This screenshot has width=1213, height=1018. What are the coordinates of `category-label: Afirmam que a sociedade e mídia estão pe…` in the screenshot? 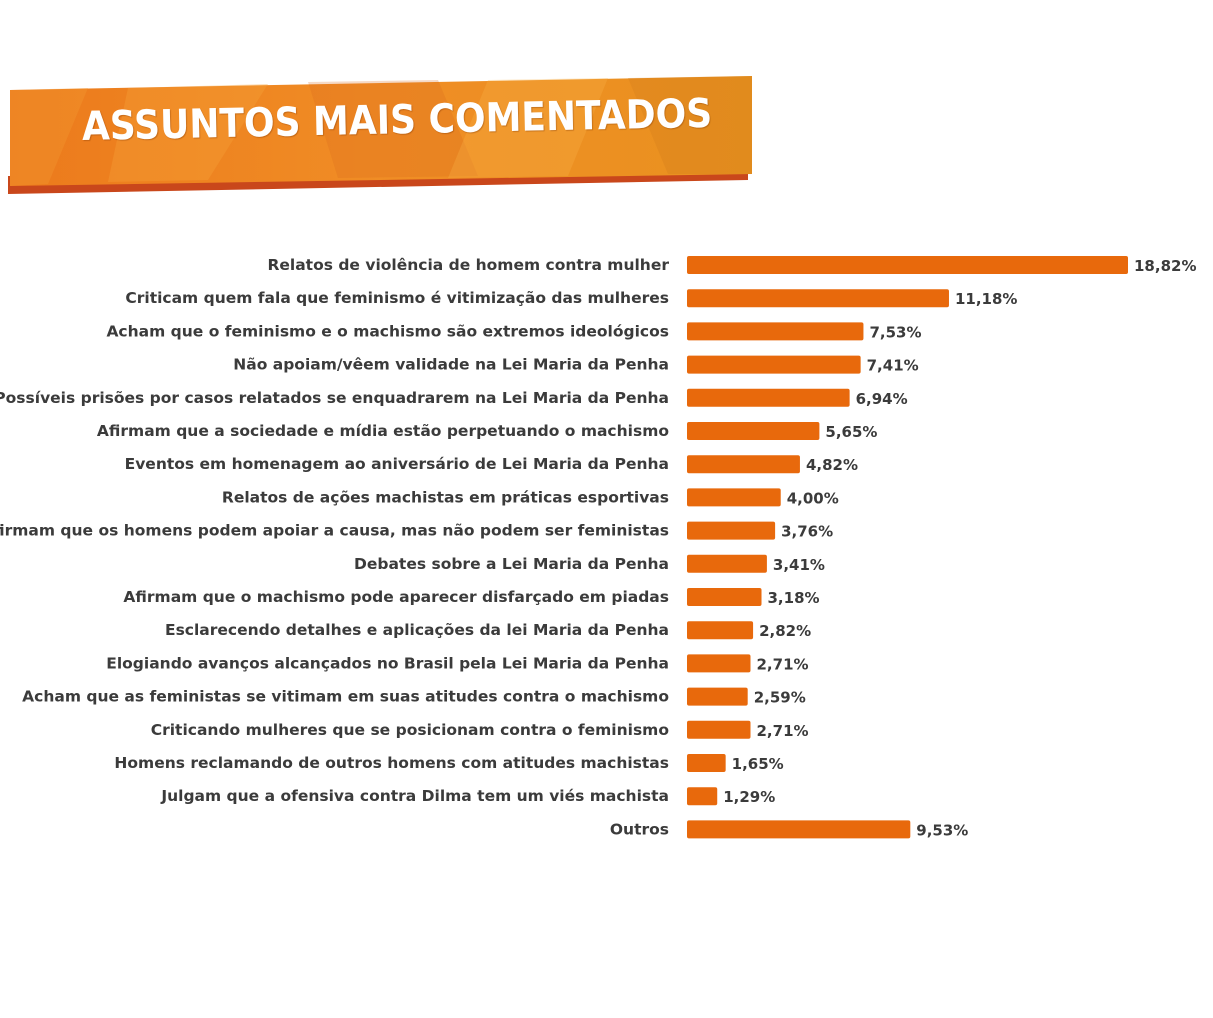 It's located at (383, 431).